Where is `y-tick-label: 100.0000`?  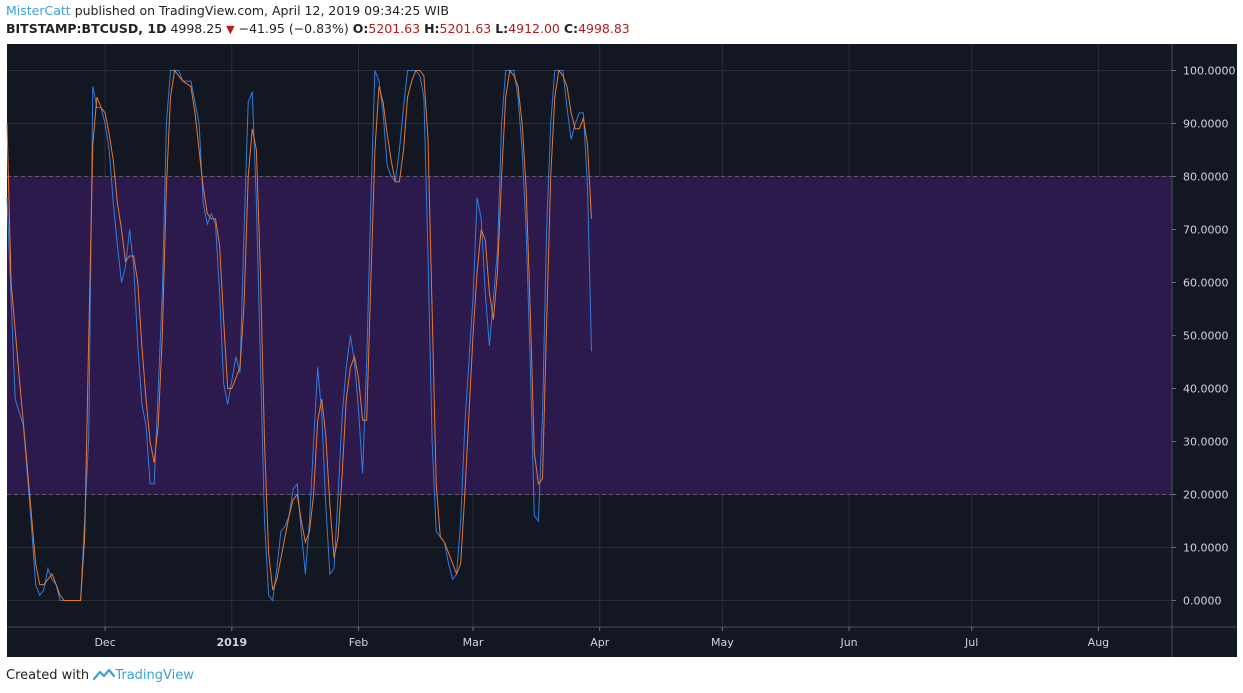
y-tick-label: 100.0000 is located at coordinates (1209, 71).